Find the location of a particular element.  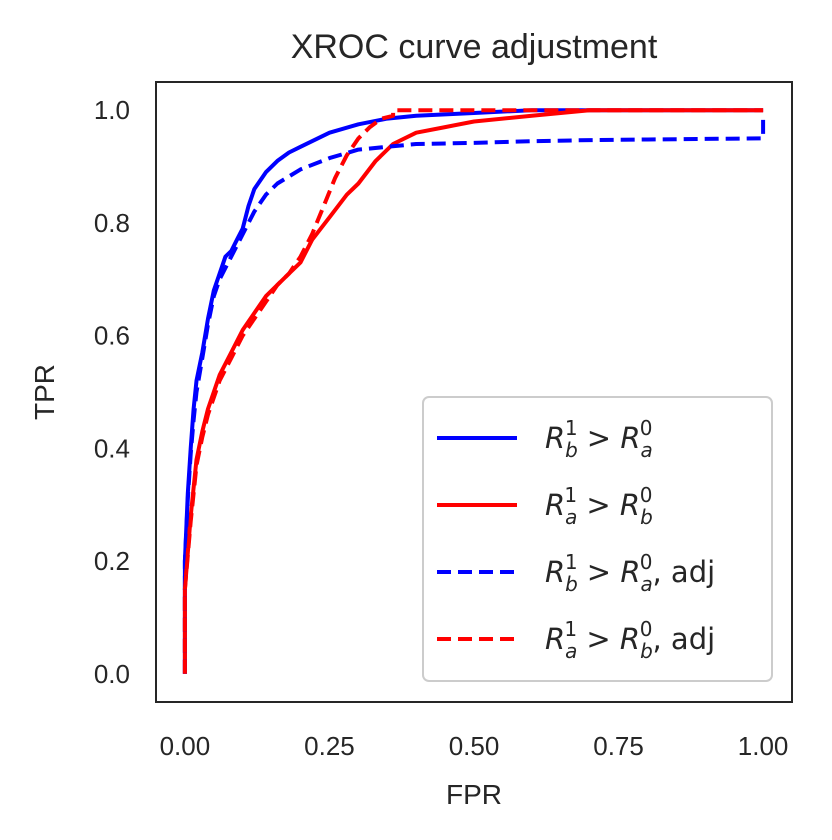

y-axis-label: TPR is located at coordinates (44, 392).